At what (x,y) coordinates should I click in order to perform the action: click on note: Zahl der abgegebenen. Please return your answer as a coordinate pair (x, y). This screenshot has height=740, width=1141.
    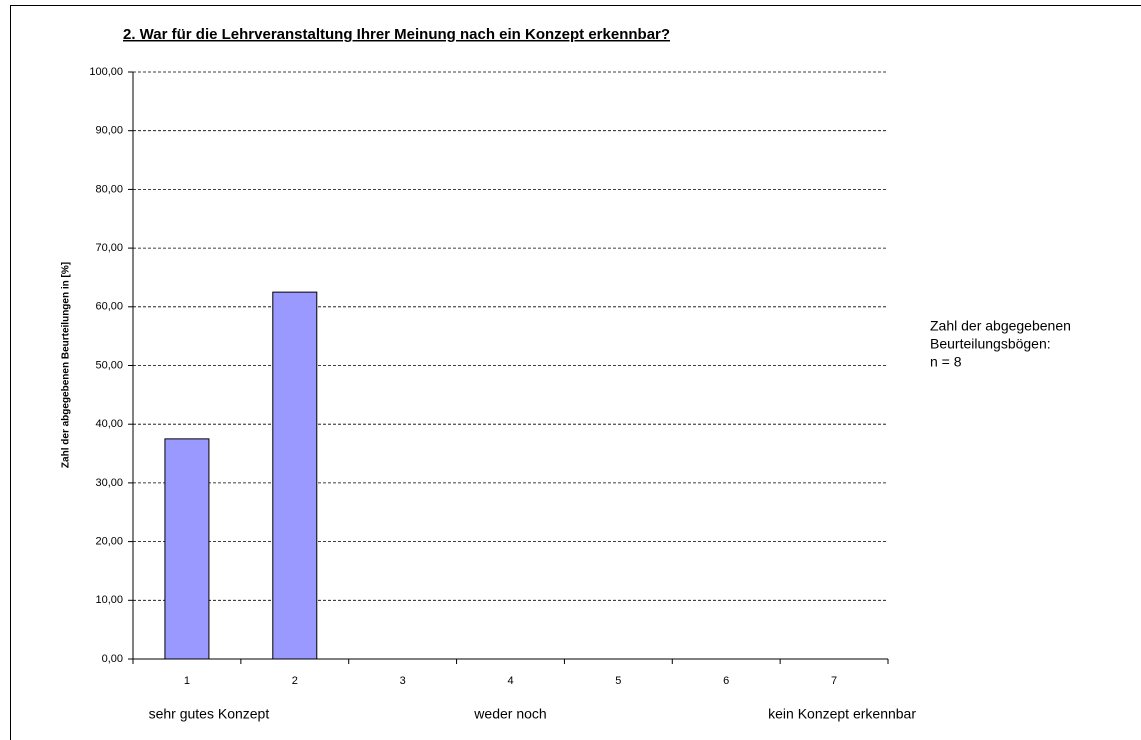
    Looking at the image, I should click on (1000, 326).